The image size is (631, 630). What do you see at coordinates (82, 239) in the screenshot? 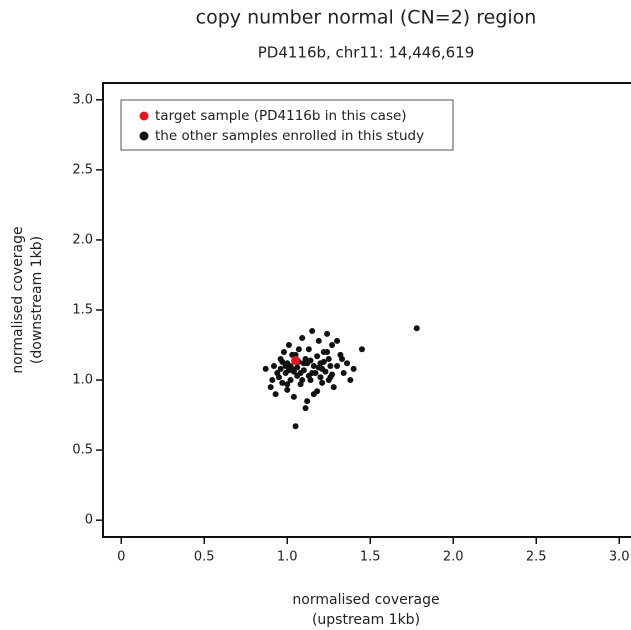
I see `y-tick-label: 2.0` at bounding box center [82, 239].